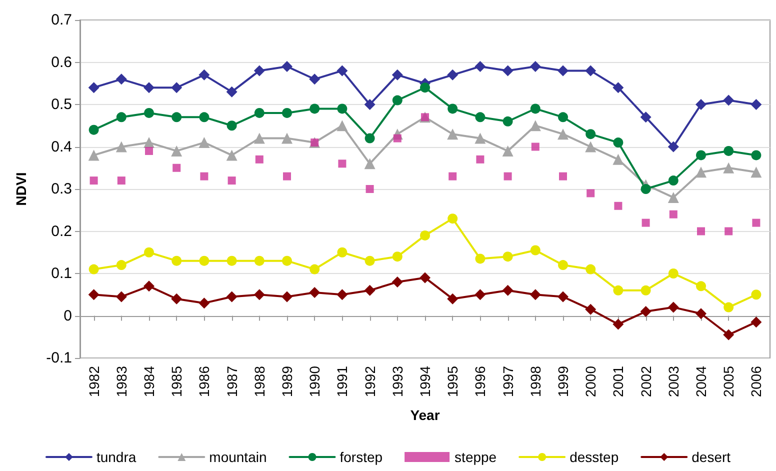  Describe the element at coordinates (397, 382) in the screenshot. I see `x-tick-label: 1993` at that location.